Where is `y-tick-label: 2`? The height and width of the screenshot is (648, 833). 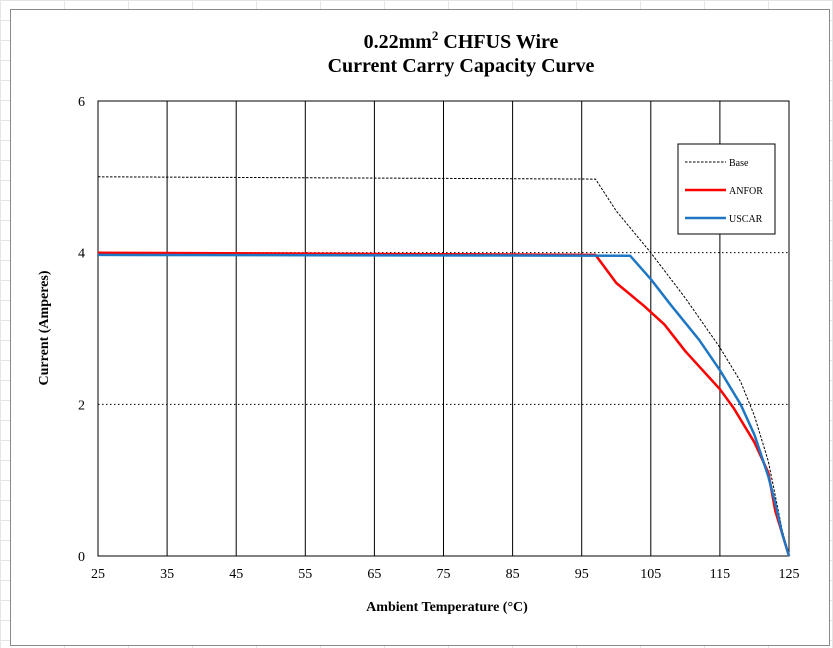
y-tick-label: 2 is located at coordinates (81, 405).